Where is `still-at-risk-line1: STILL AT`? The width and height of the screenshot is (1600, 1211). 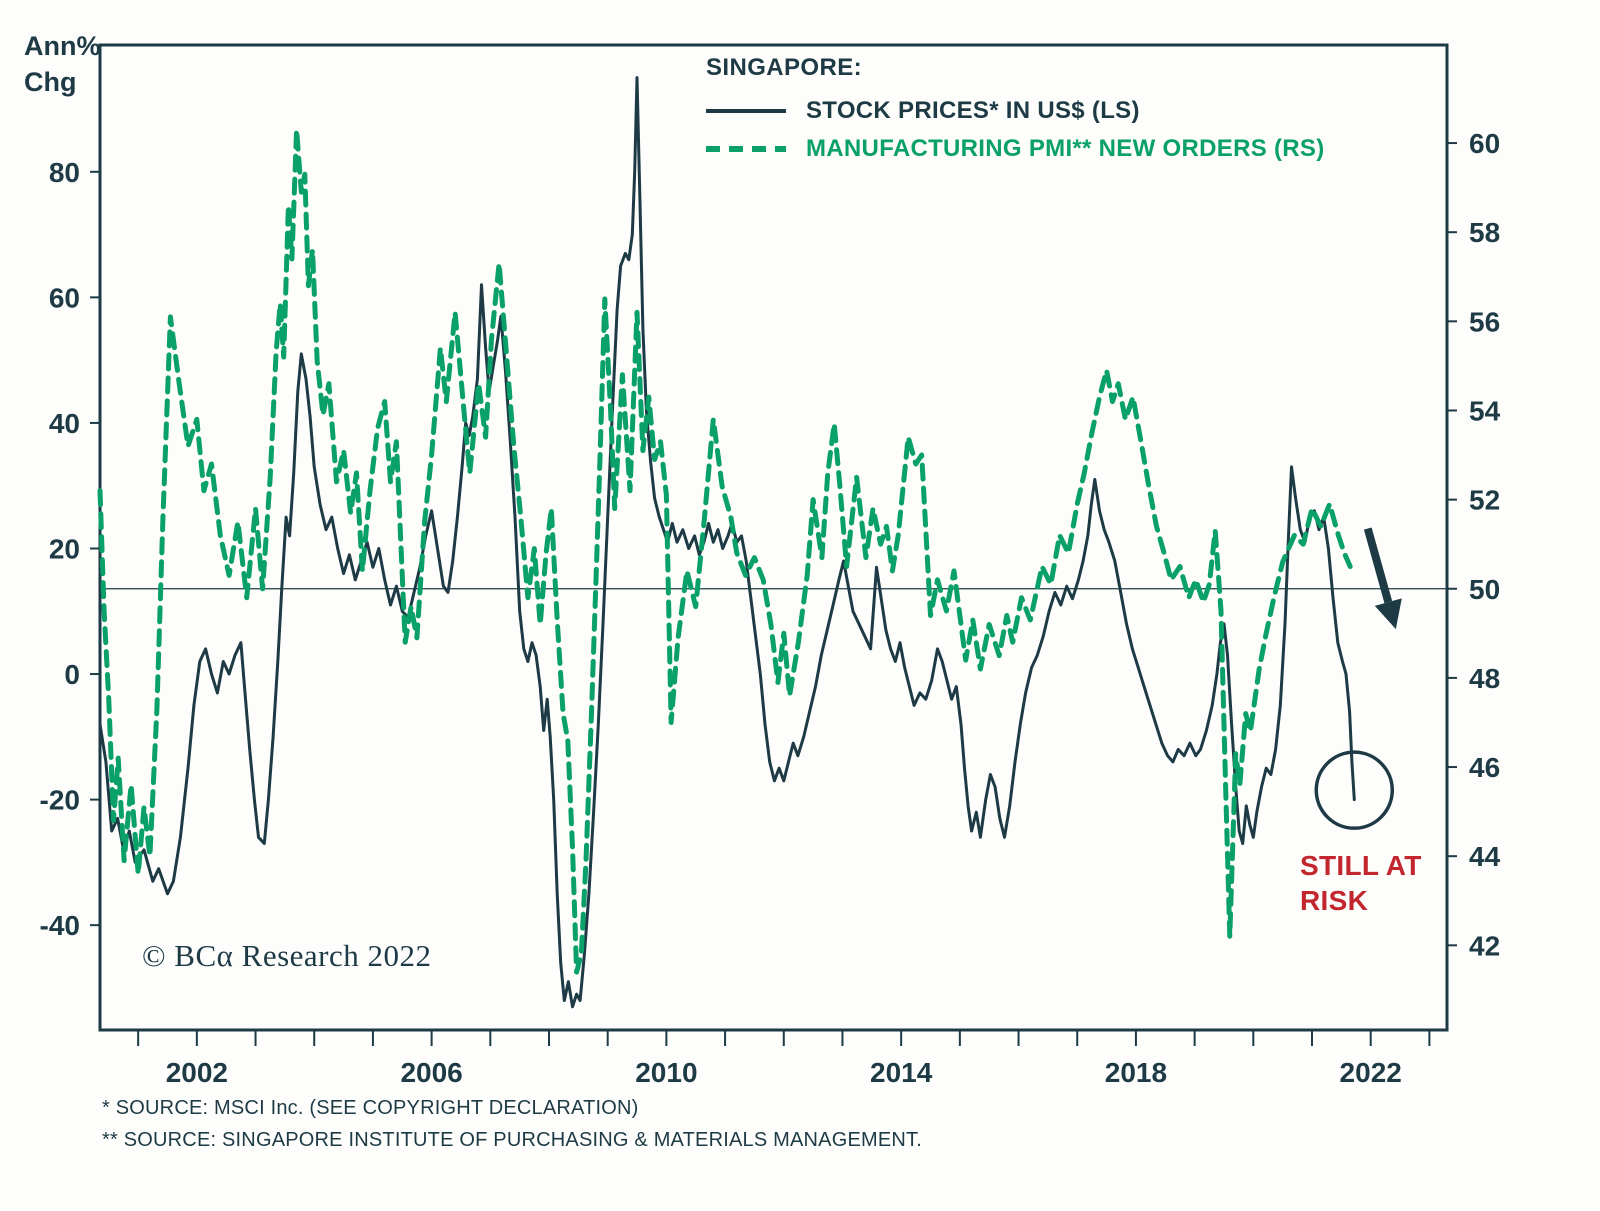
still-at-risk-line1: STILL AT is located at coordinates (1361, 865).